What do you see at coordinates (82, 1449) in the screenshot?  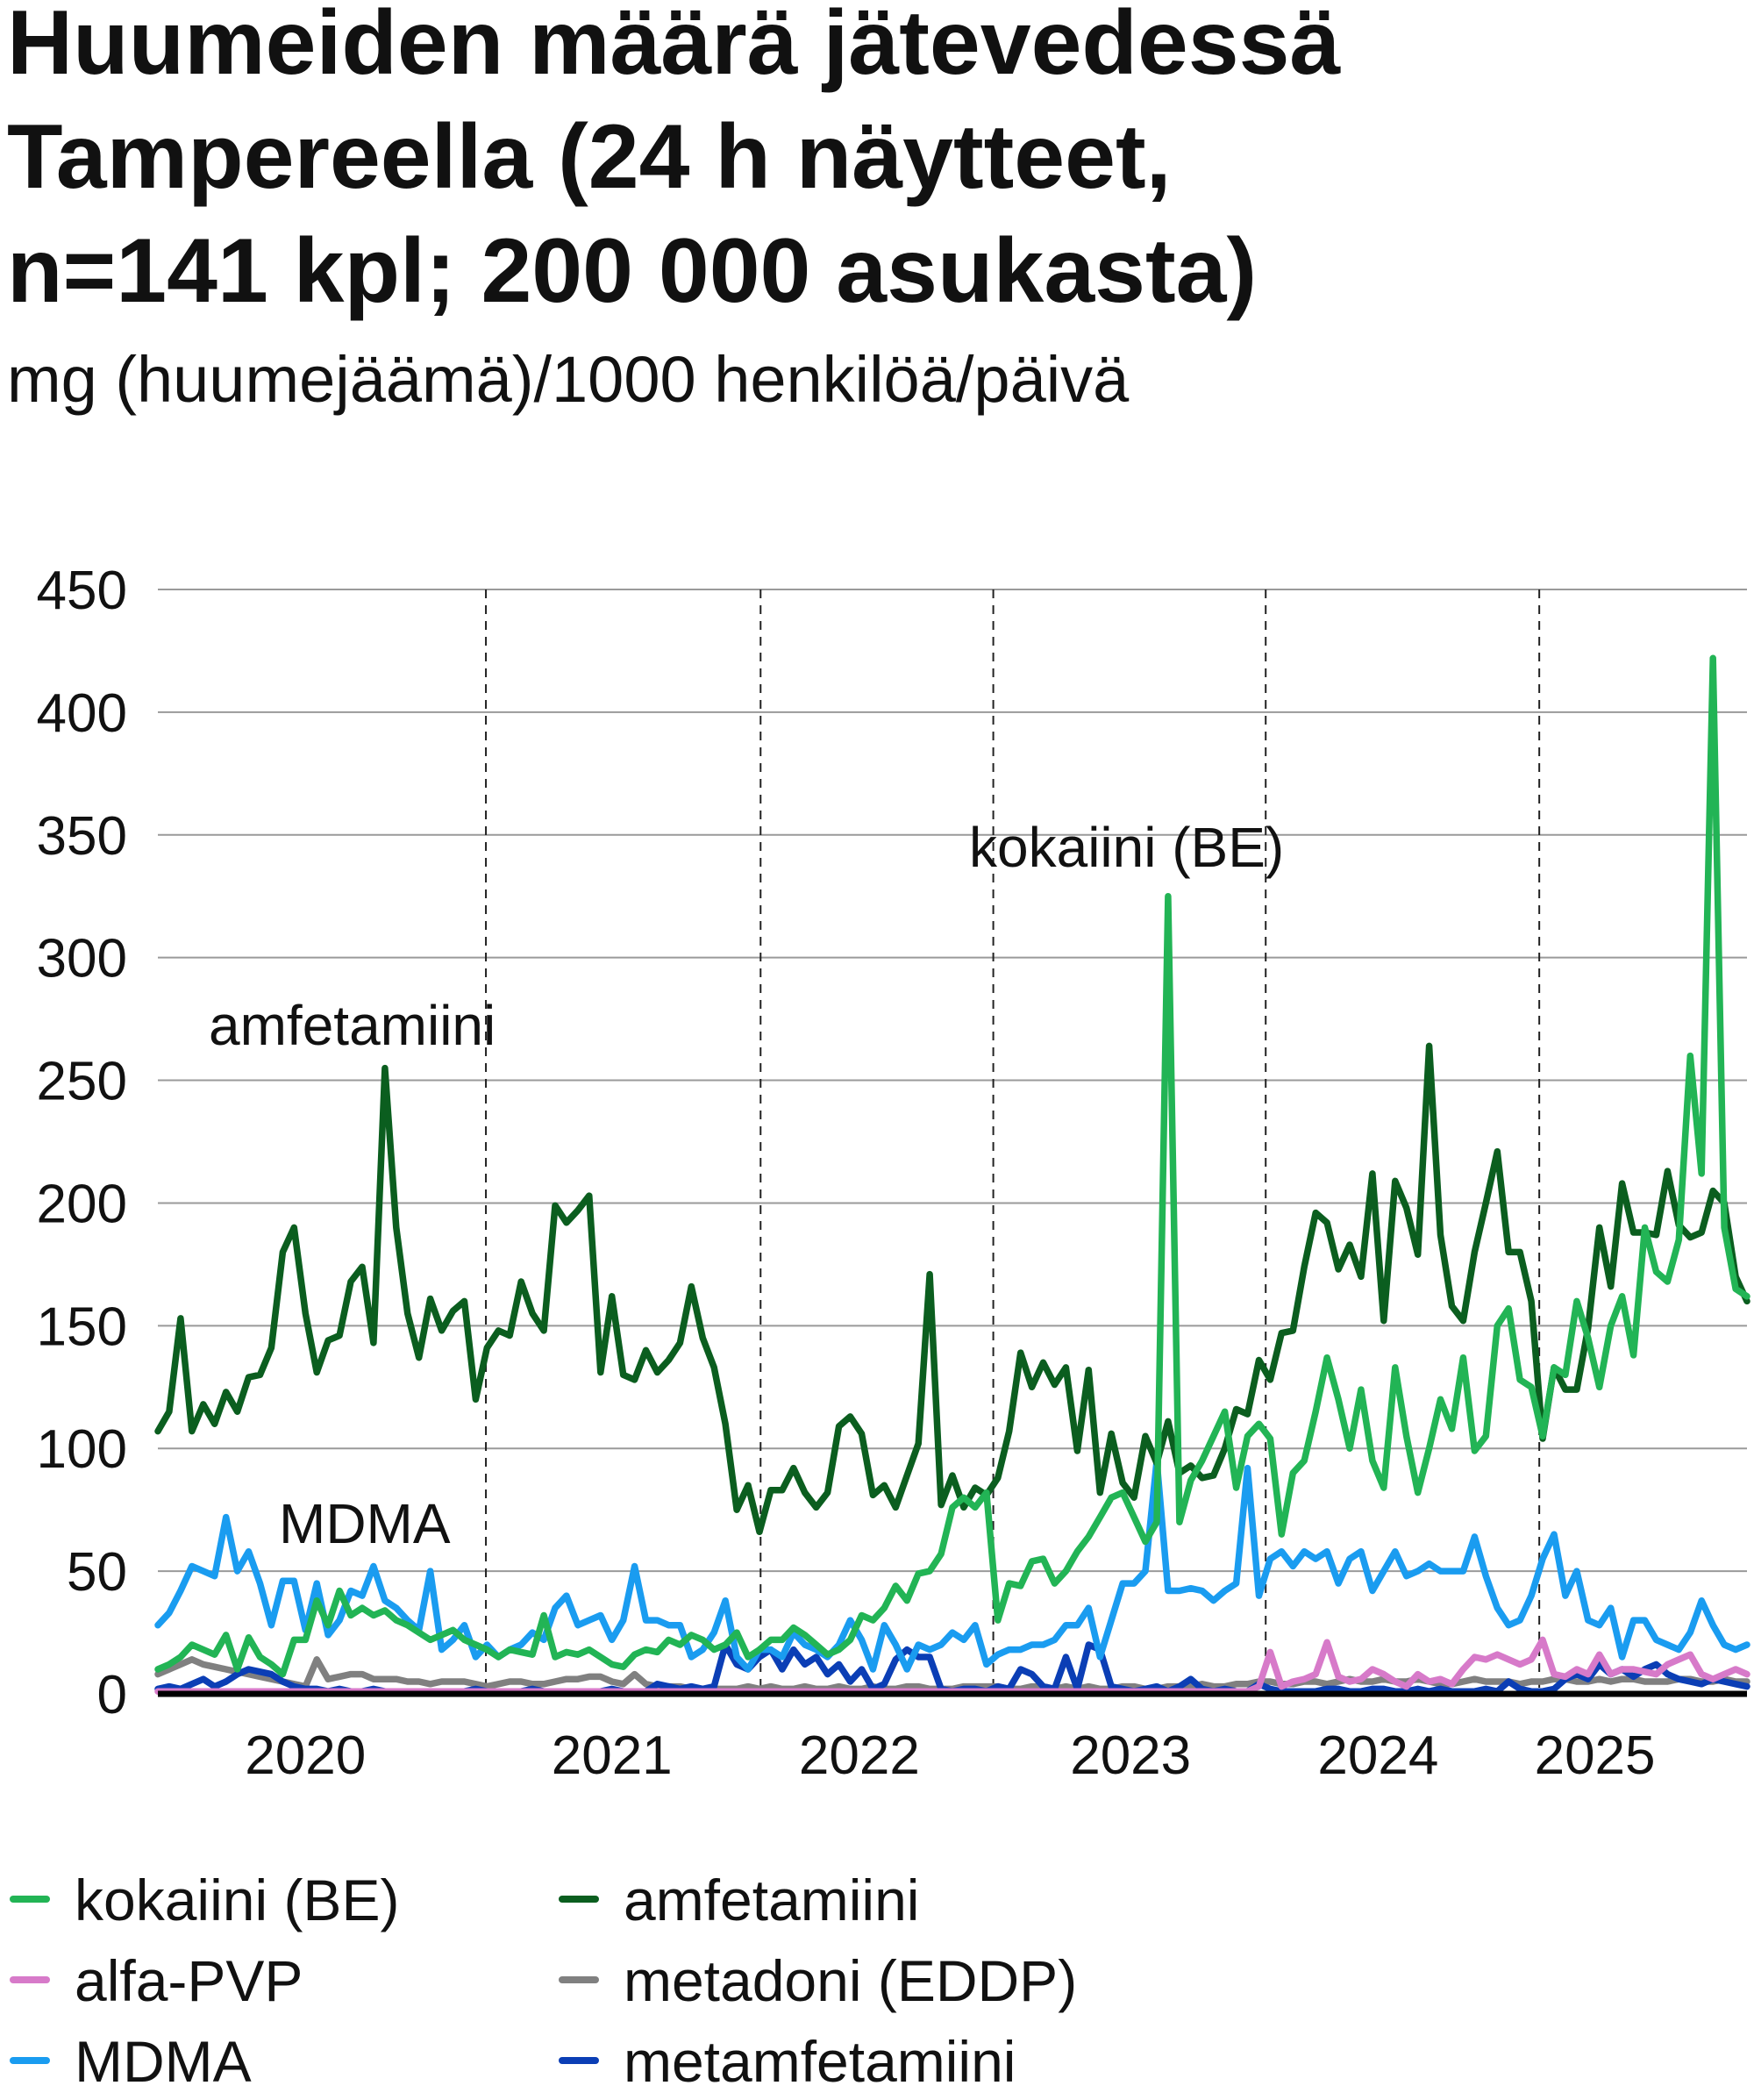 I see `y-tick-label: 100` at bounding box center [82, 1449].